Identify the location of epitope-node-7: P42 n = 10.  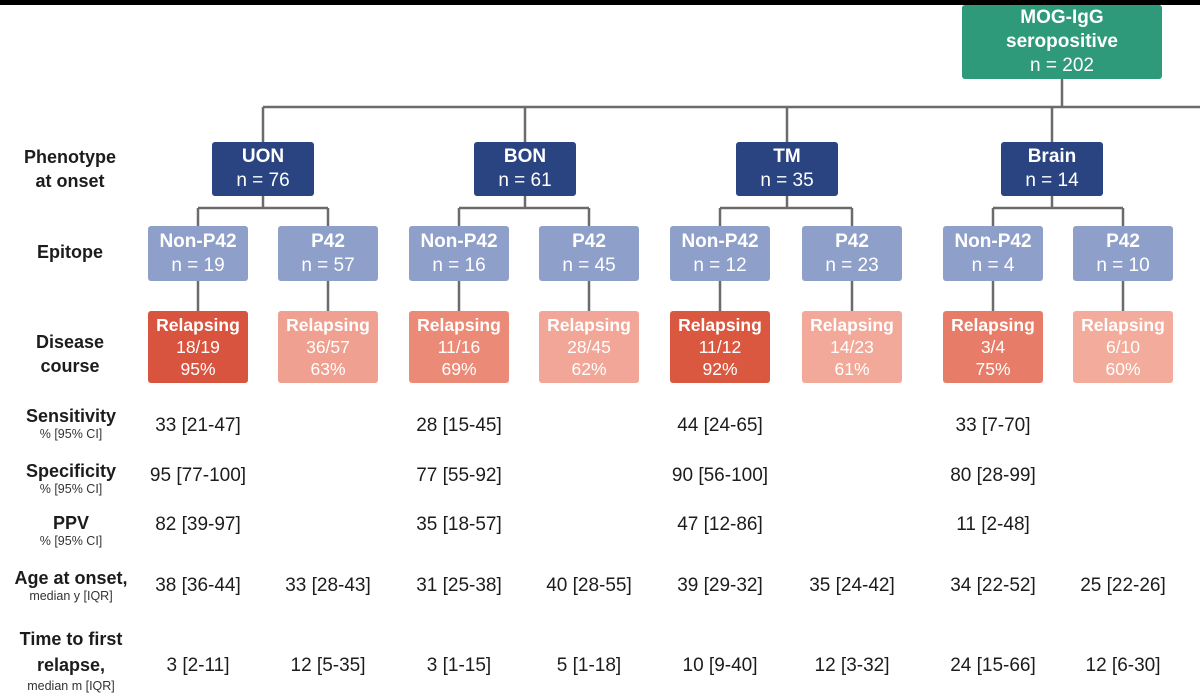
(1123, 253).